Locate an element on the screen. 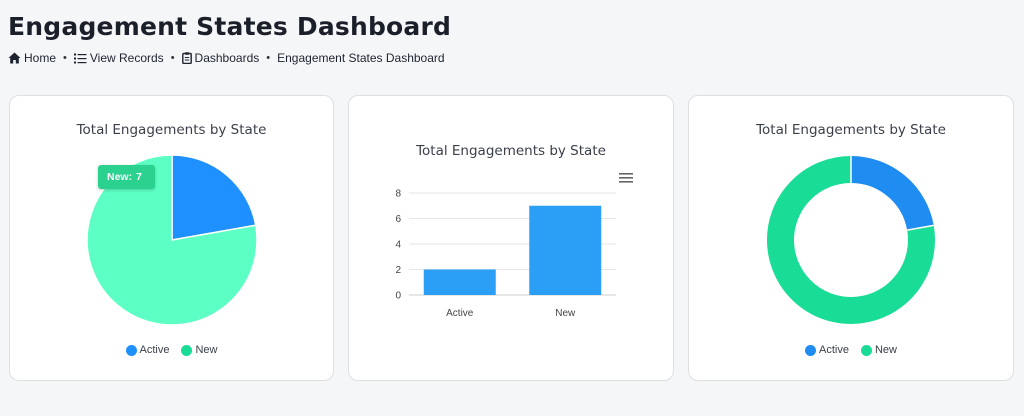 The image size is (1024, 416). donut-chart is located at coordinates (851, 240).